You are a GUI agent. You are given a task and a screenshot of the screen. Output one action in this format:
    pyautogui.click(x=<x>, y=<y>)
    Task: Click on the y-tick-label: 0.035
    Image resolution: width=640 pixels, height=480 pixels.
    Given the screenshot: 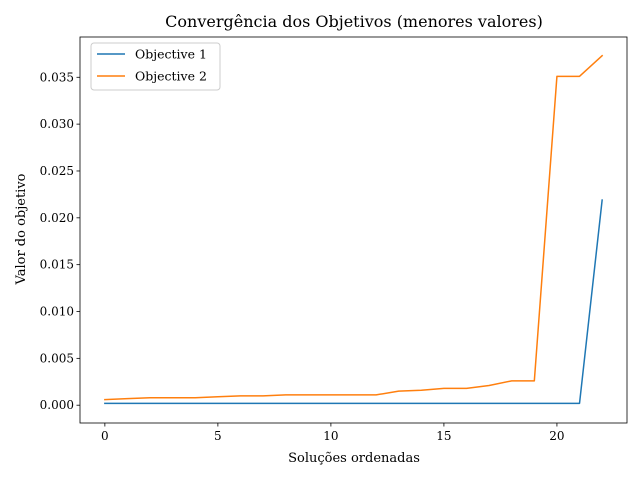 What is the action you would take?
    pyautogui.click(x=57, y=77)
    